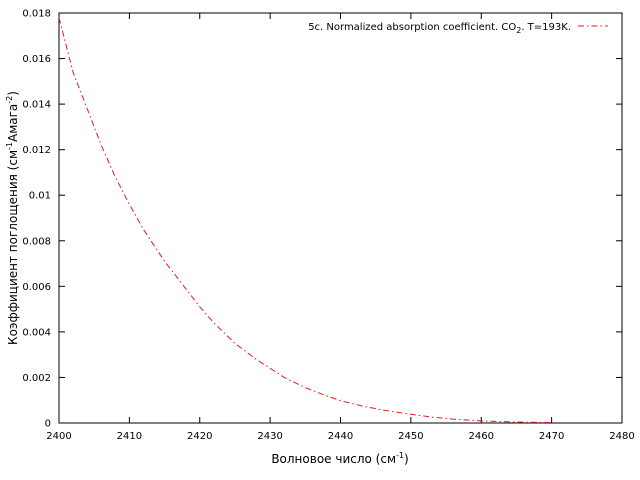  I want to click on x-tick-label: 2440, so click(340, 436).